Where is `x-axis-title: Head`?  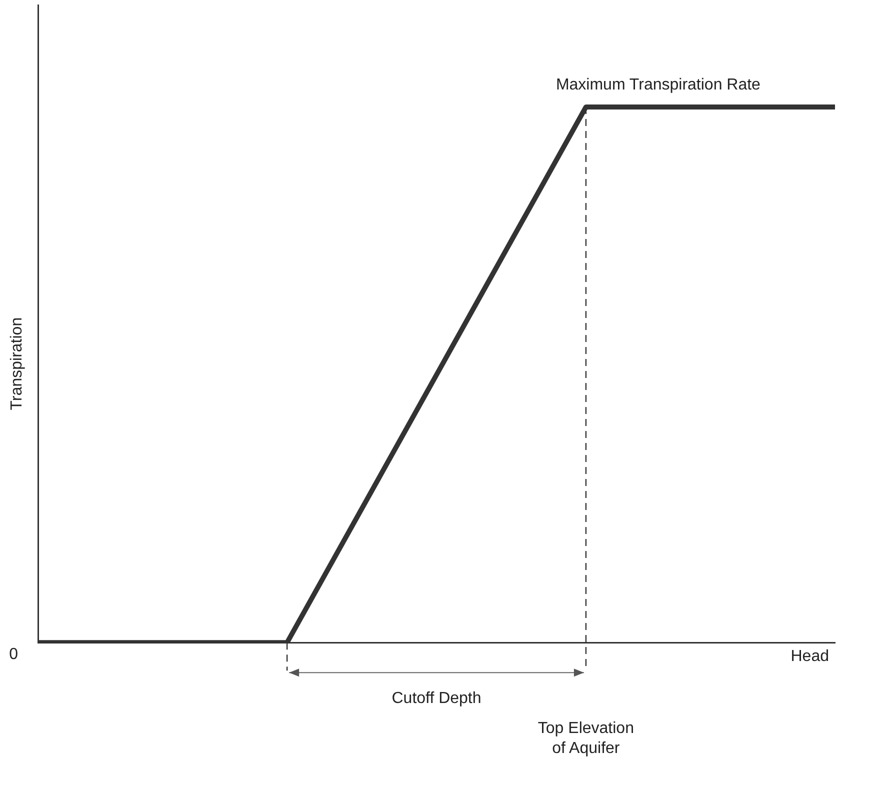 x-axis-title: Head is located at coordinates (809, 657).